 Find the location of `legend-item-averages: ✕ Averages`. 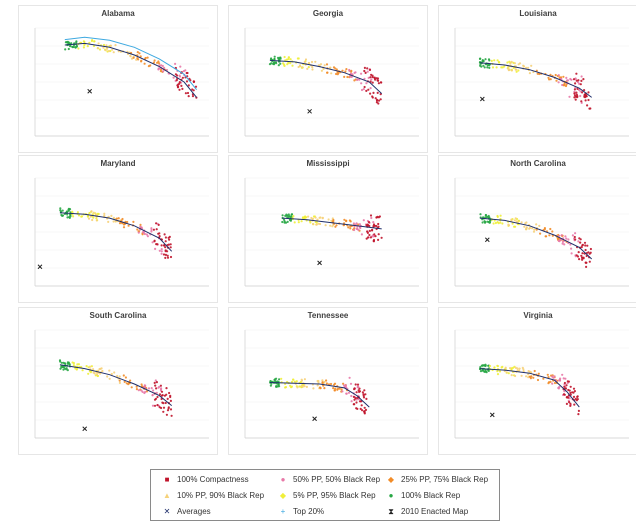

legend-item-averages: ✕ Averages is located at coordinates (187, 511).